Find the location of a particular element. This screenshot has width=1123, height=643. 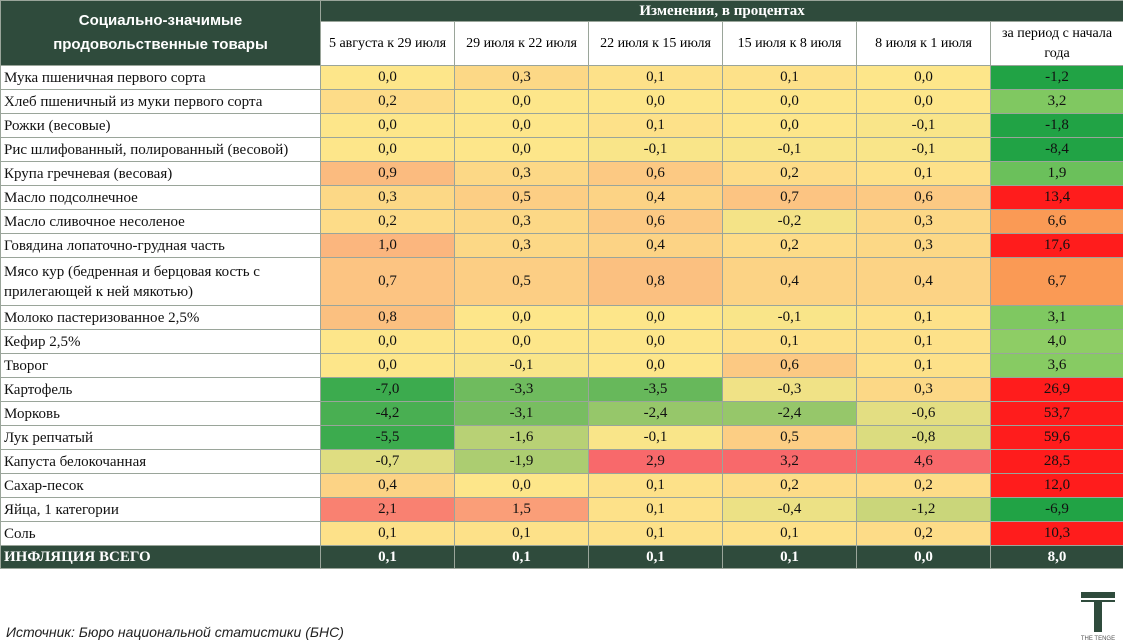

product-name: Творог is located at coordinates (160, 365).